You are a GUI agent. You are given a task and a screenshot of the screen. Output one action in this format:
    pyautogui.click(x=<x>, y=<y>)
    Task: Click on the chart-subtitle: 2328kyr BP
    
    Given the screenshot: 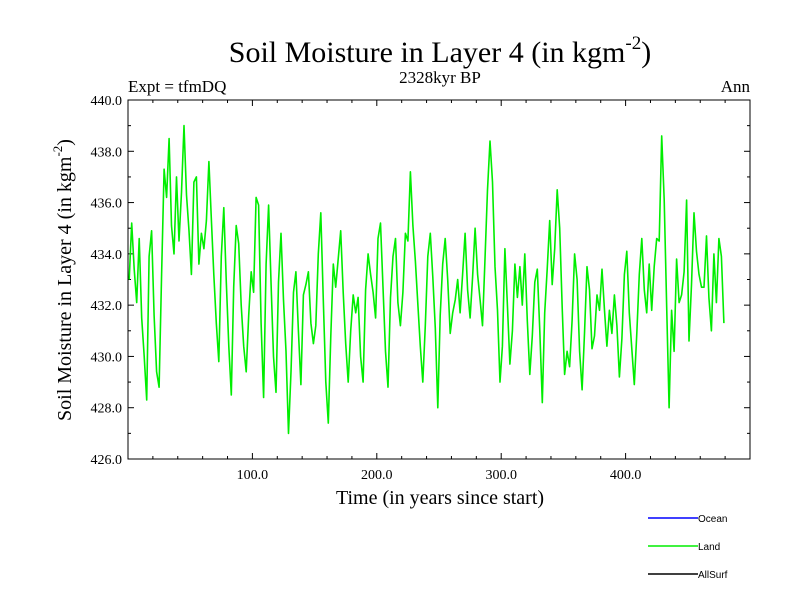 What is the action you would take?
    pyautogui.click(x=440, y=77)
    